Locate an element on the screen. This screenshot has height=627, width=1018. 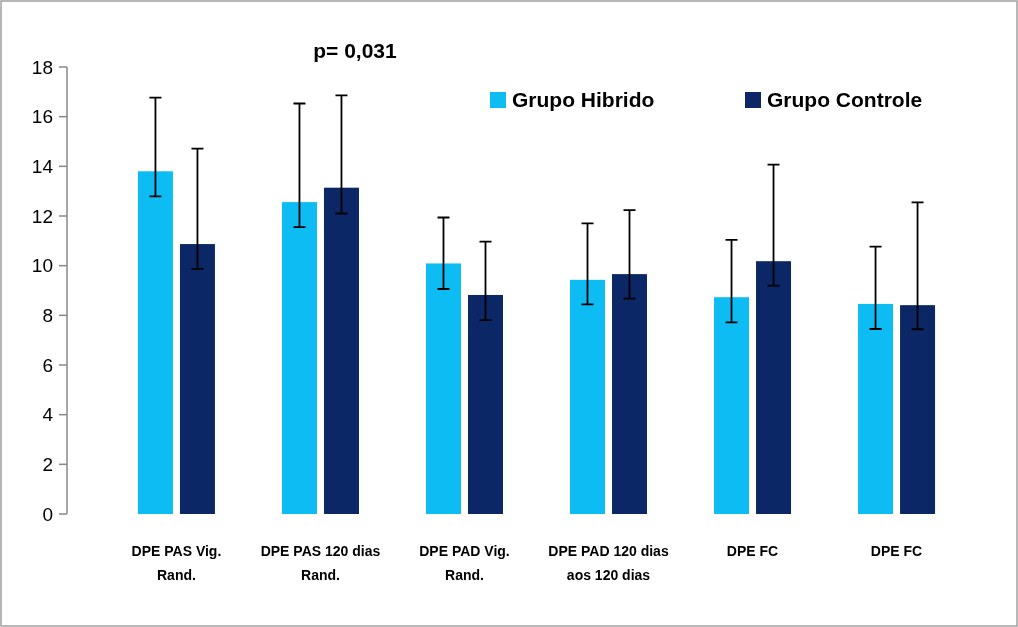
y-tick-label: 4 is located at coordinates (48, 415).